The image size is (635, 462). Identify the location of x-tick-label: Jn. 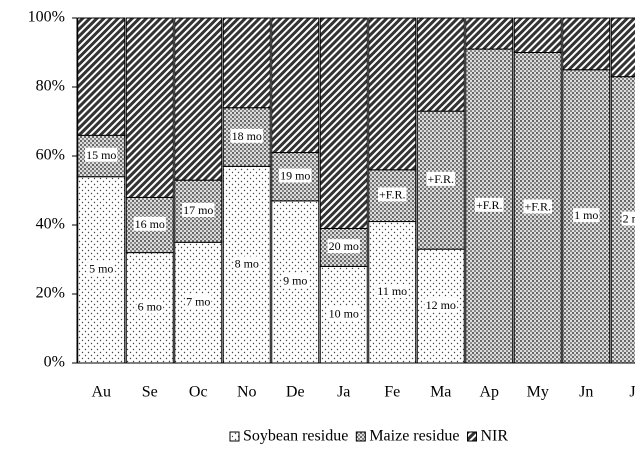
(586, 392).